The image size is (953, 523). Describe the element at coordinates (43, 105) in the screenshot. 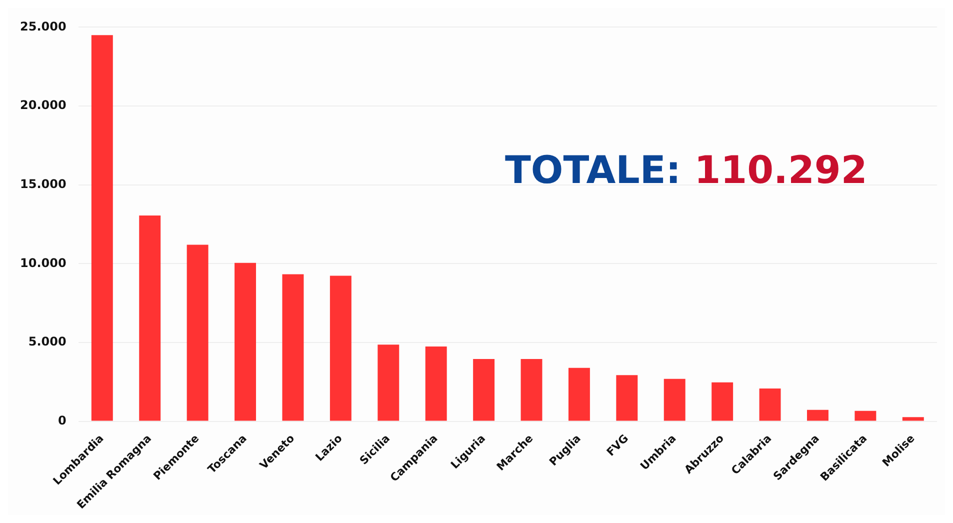

I see `y-tick-label: 20.000` at that location.